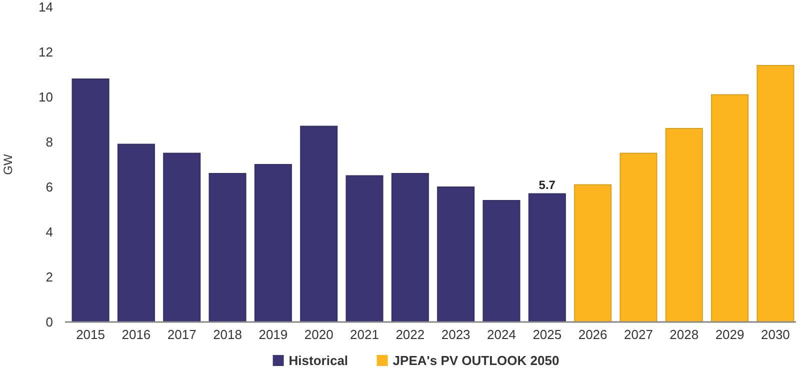  Describe the element at coordinates (638, 334) in the screenshot. I see `x-tick-label: 2027` at that location.